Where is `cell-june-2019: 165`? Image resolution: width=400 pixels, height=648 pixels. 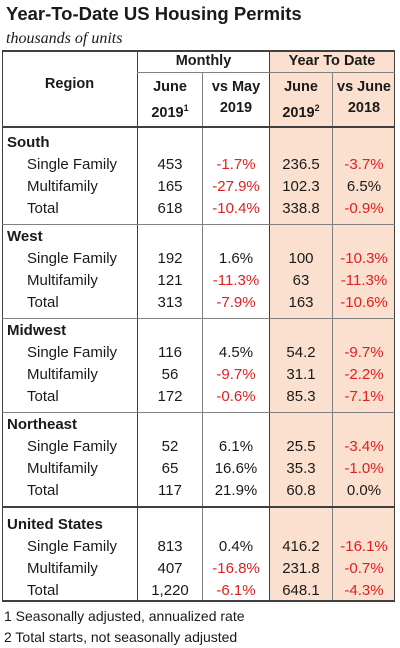
cell-june-2019: 165 is located at coordinates (170, 186).